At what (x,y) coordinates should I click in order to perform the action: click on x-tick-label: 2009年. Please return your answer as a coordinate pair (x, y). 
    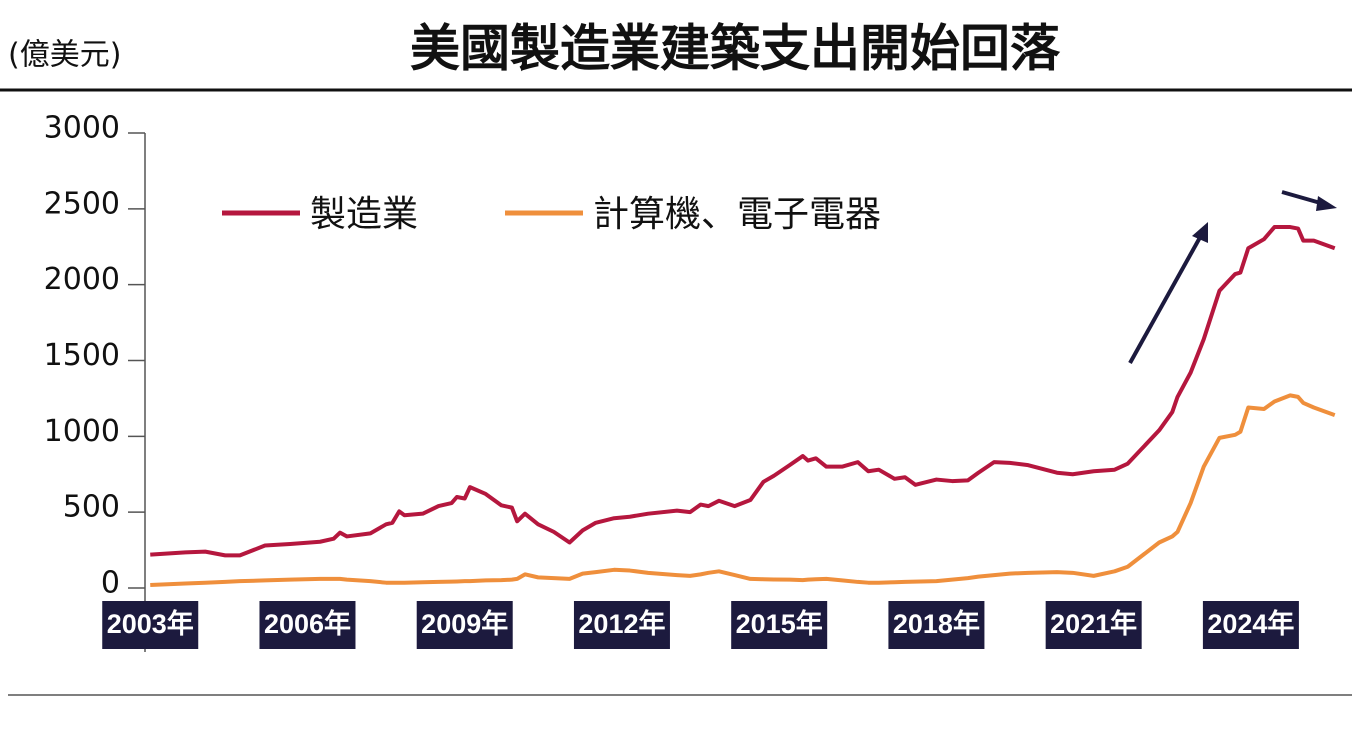
    Looking at the image, I should click on (464, 623).